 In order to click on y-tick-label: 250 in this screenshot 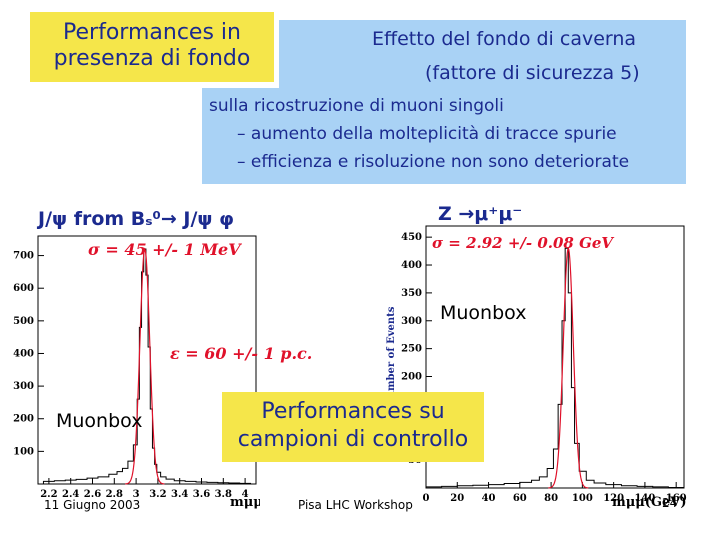, I will do `click(411, 349)`.